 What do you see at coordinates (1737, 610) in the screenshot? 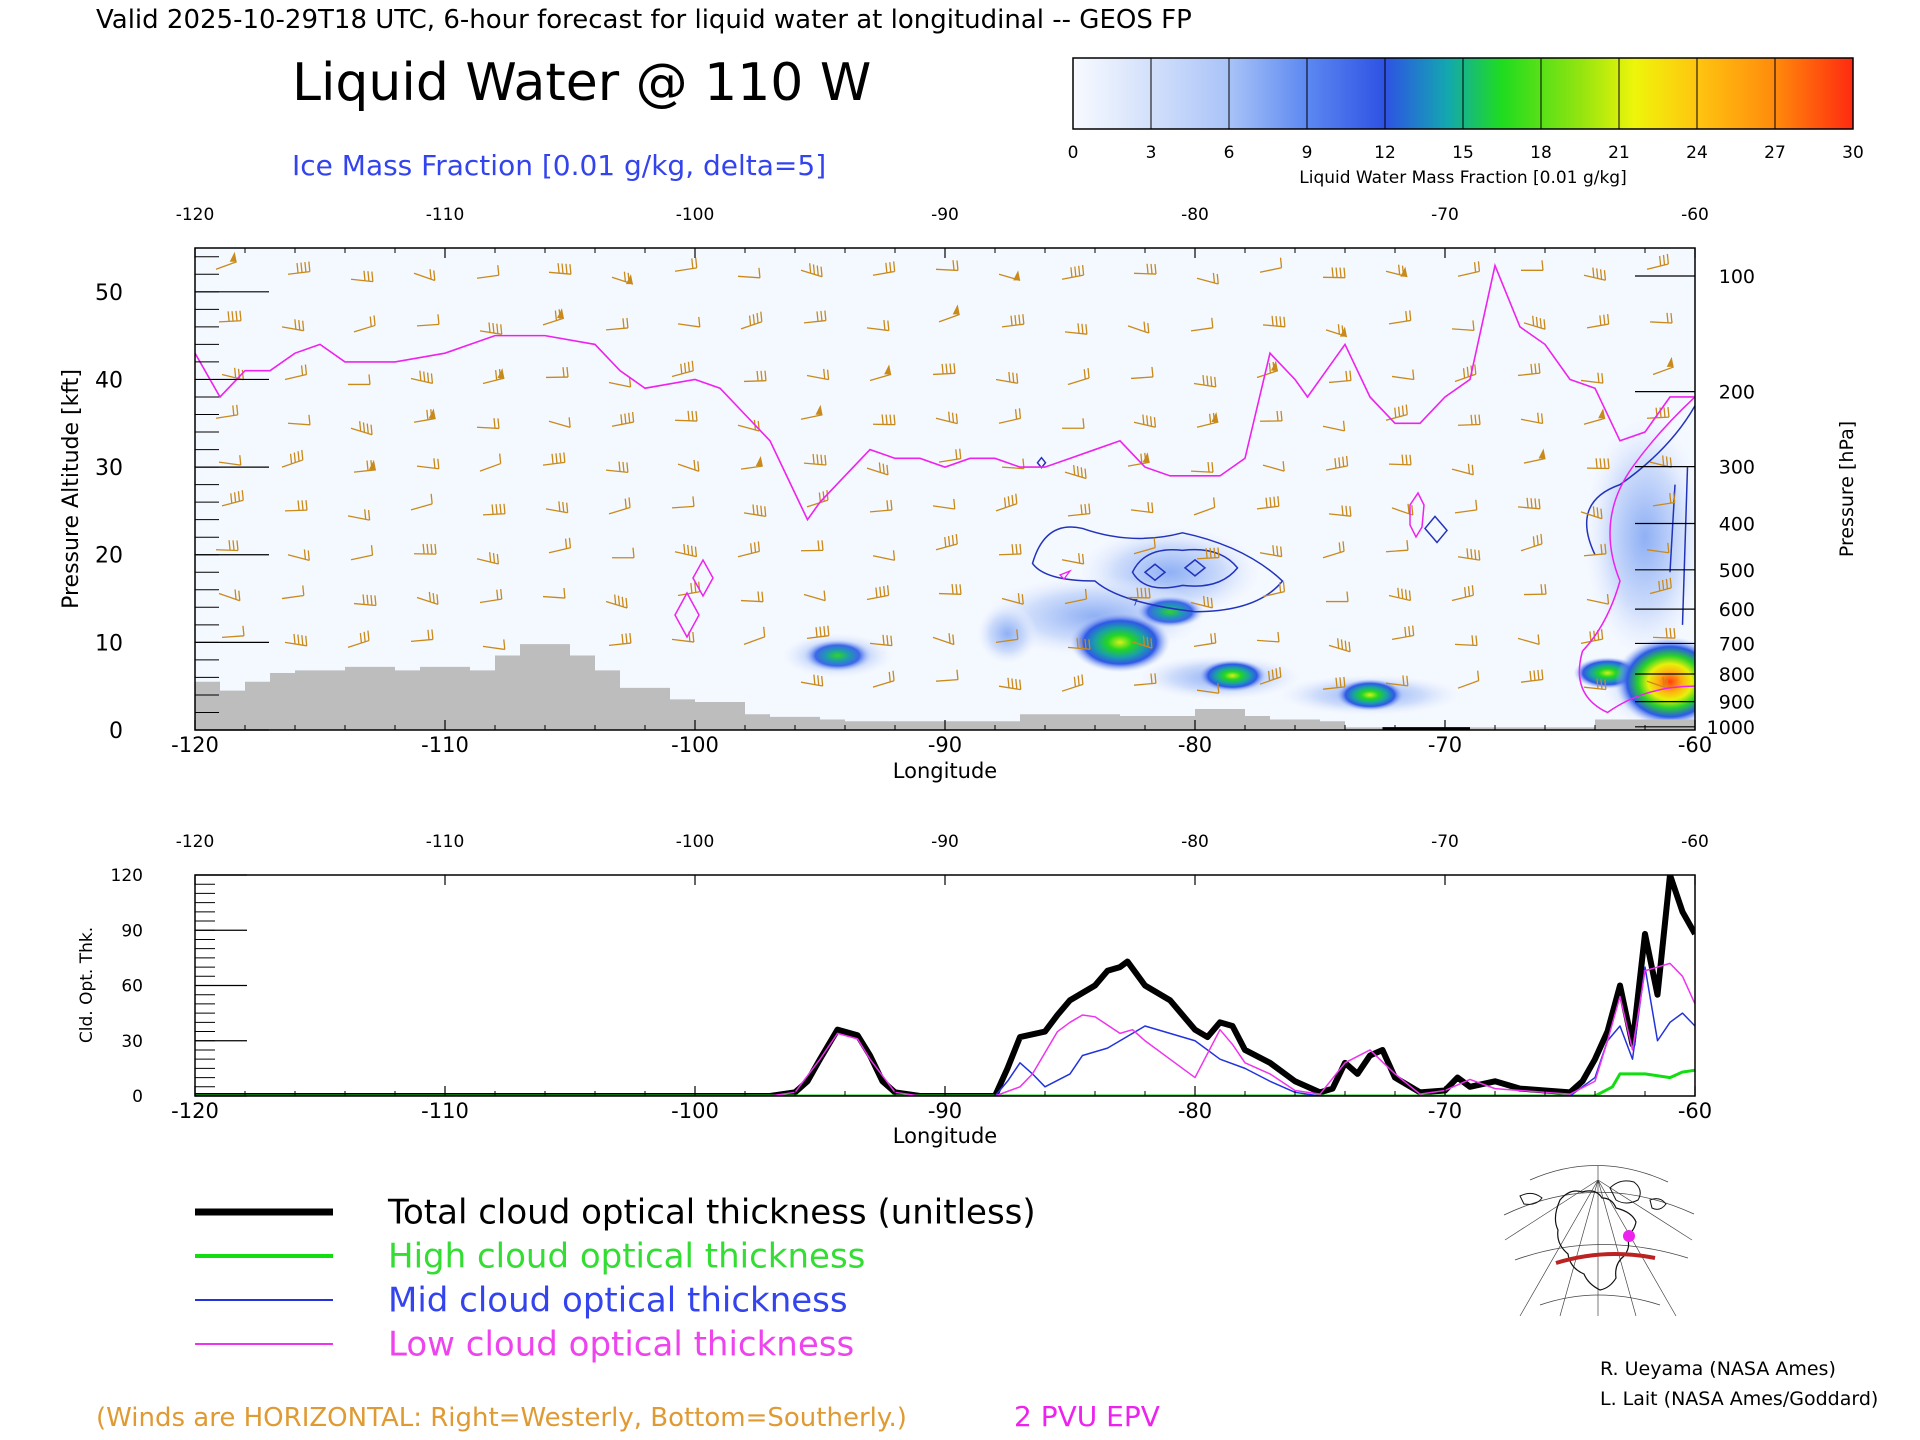
I see `pressure-tick-label: 600` at bounding box center [1737, 610].